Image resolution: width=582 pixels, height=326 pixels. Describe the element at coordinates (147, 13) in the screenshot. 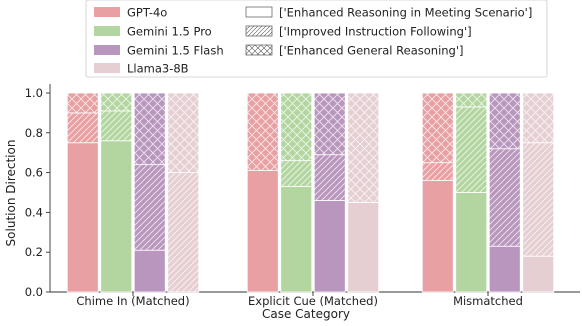

I see `legend-label-model: GPT-4o` at that location.